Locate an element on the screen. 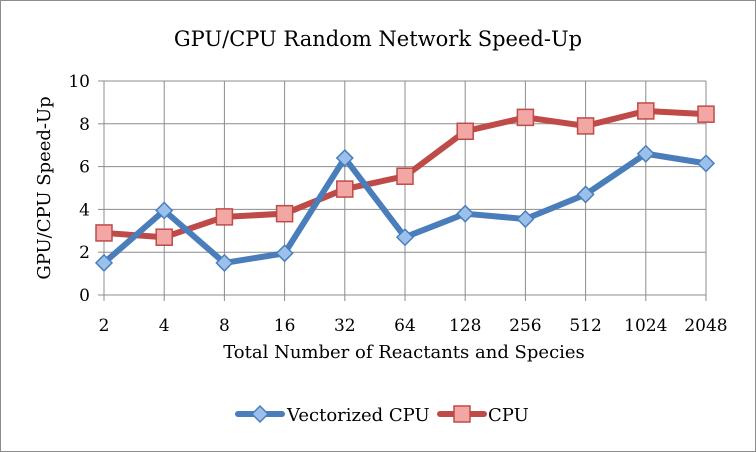 The height and width of the screenshot is (452, 756). y-tick-label: 2 is located at coordinates (84, 253).